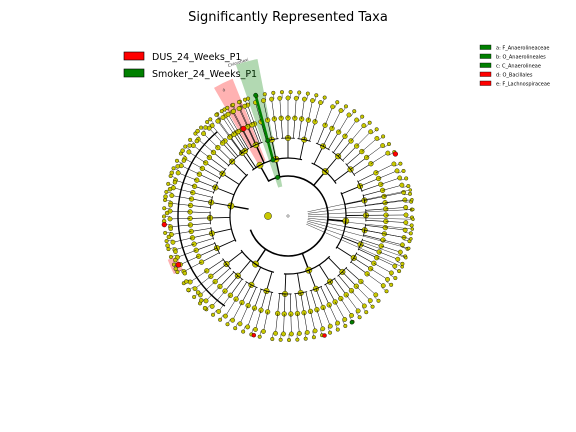 Image resolution: width=576 pixels, height=432 pixels. What do you see at coordinates (254, 335) in the screenshot?
I see `node-red-sw` at bounding box center [254, 335].